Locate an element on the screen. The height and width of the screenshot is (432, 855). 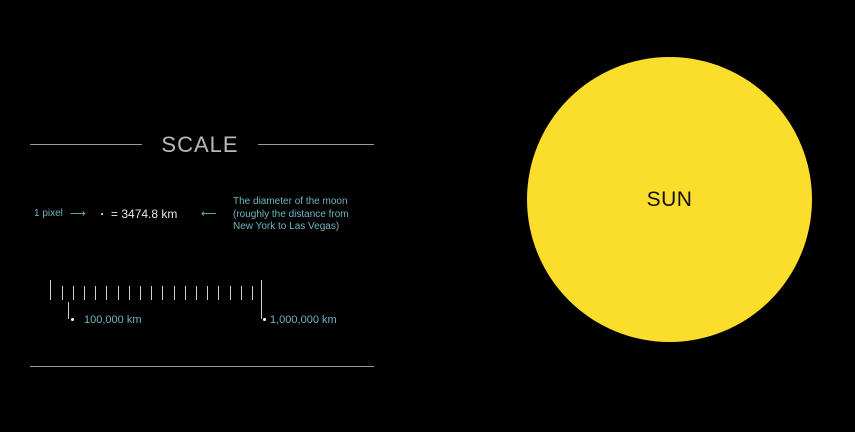
small-distance-label: 100,000 km is located at coordinates (113, 320).